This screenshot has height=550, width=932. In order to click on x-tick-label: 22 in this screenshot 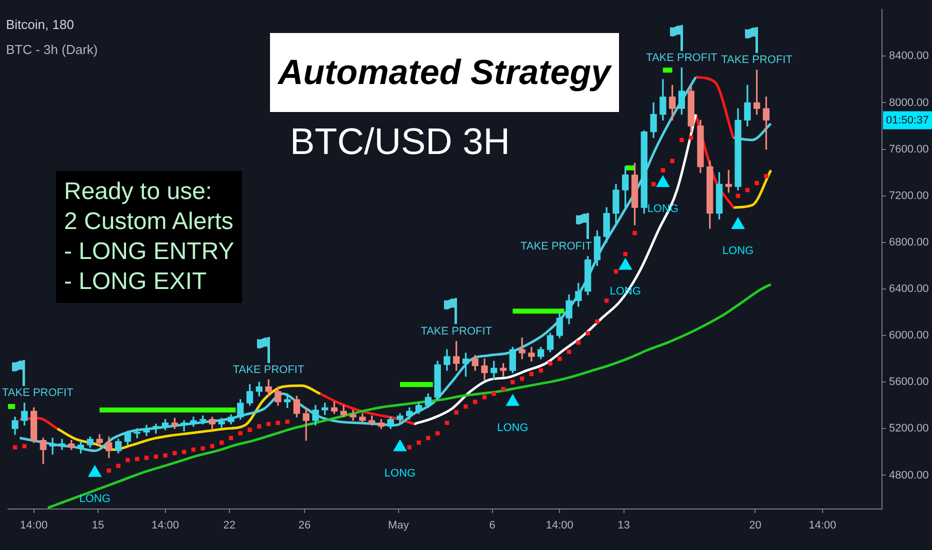, I will do `click(229, 526)`.